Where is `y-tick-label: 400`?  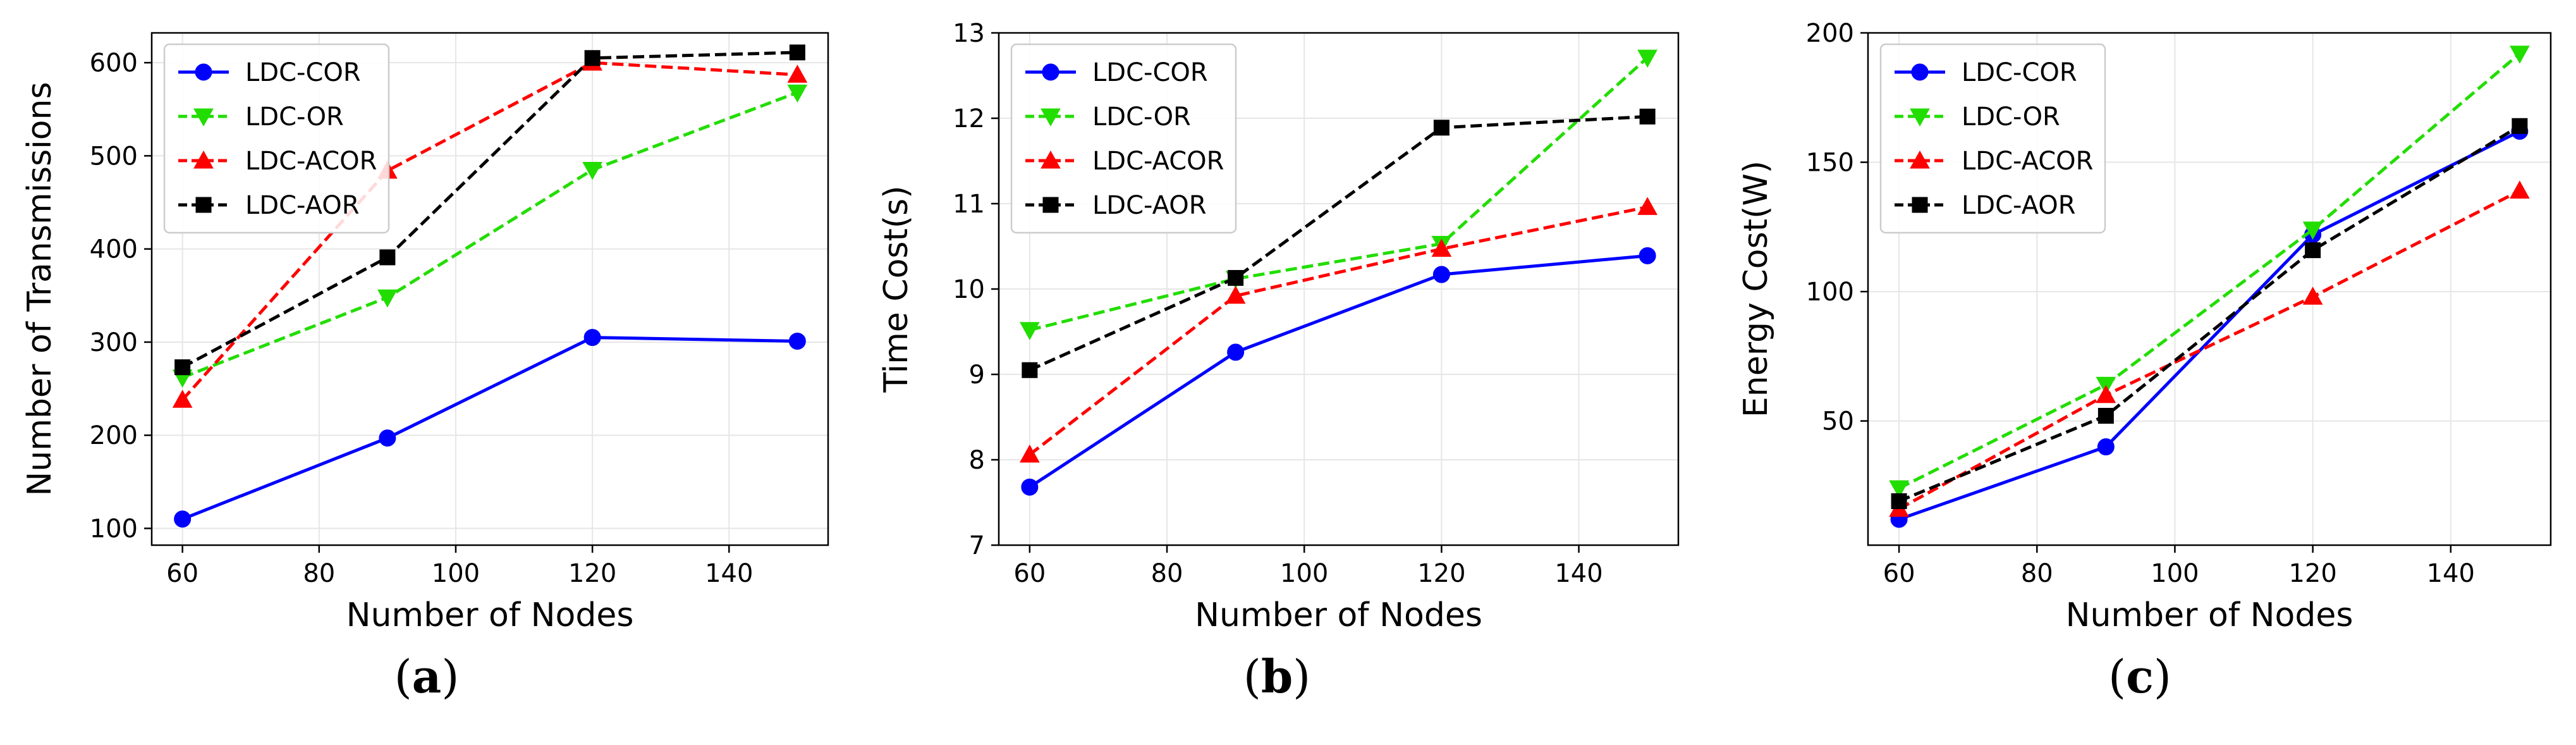
y-tick-label: 400 is located at coordinates (114, 249).